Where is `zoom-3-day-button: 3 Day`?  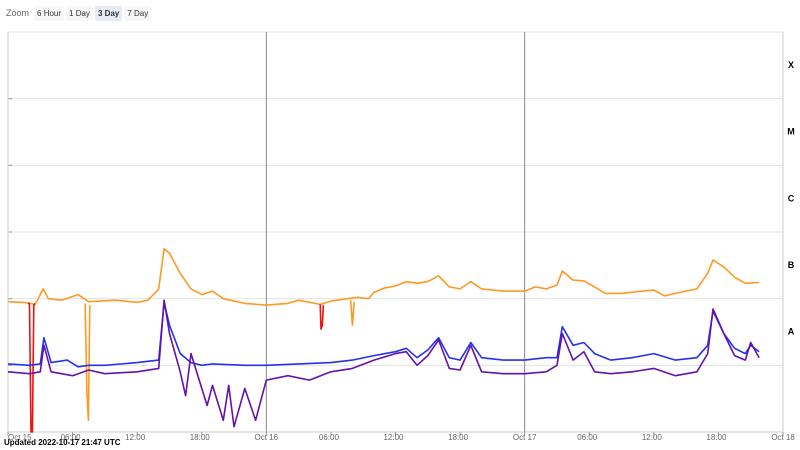
zoom-3-day-button: 3 Day is located at coordinates (108, 13).